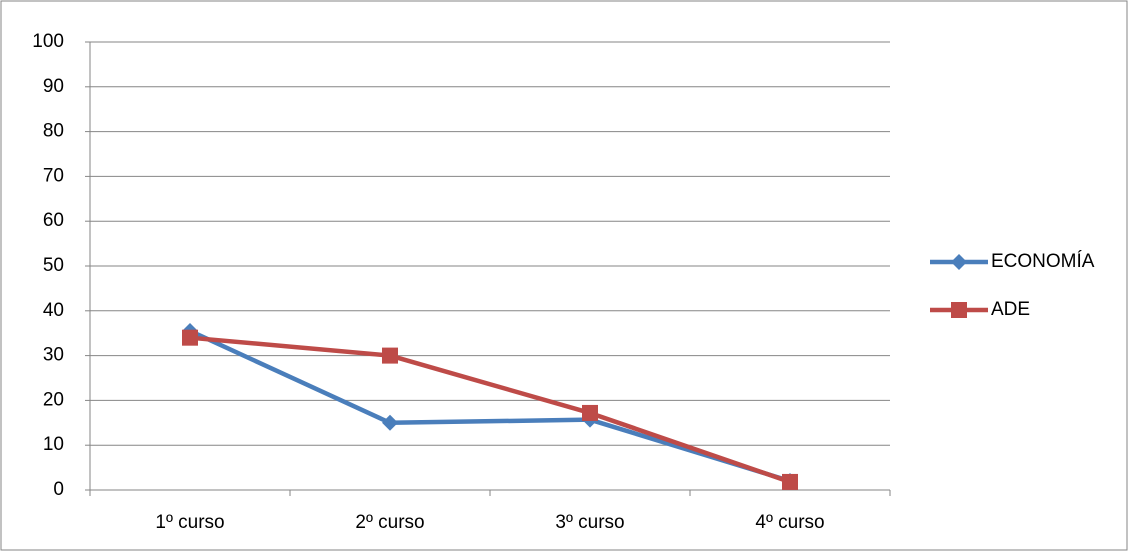 This screenshot has height=557, width=1130. Describe the element at coordinates (53, 86) in the screenshot. I see `y-tick-label: 90` at that location.